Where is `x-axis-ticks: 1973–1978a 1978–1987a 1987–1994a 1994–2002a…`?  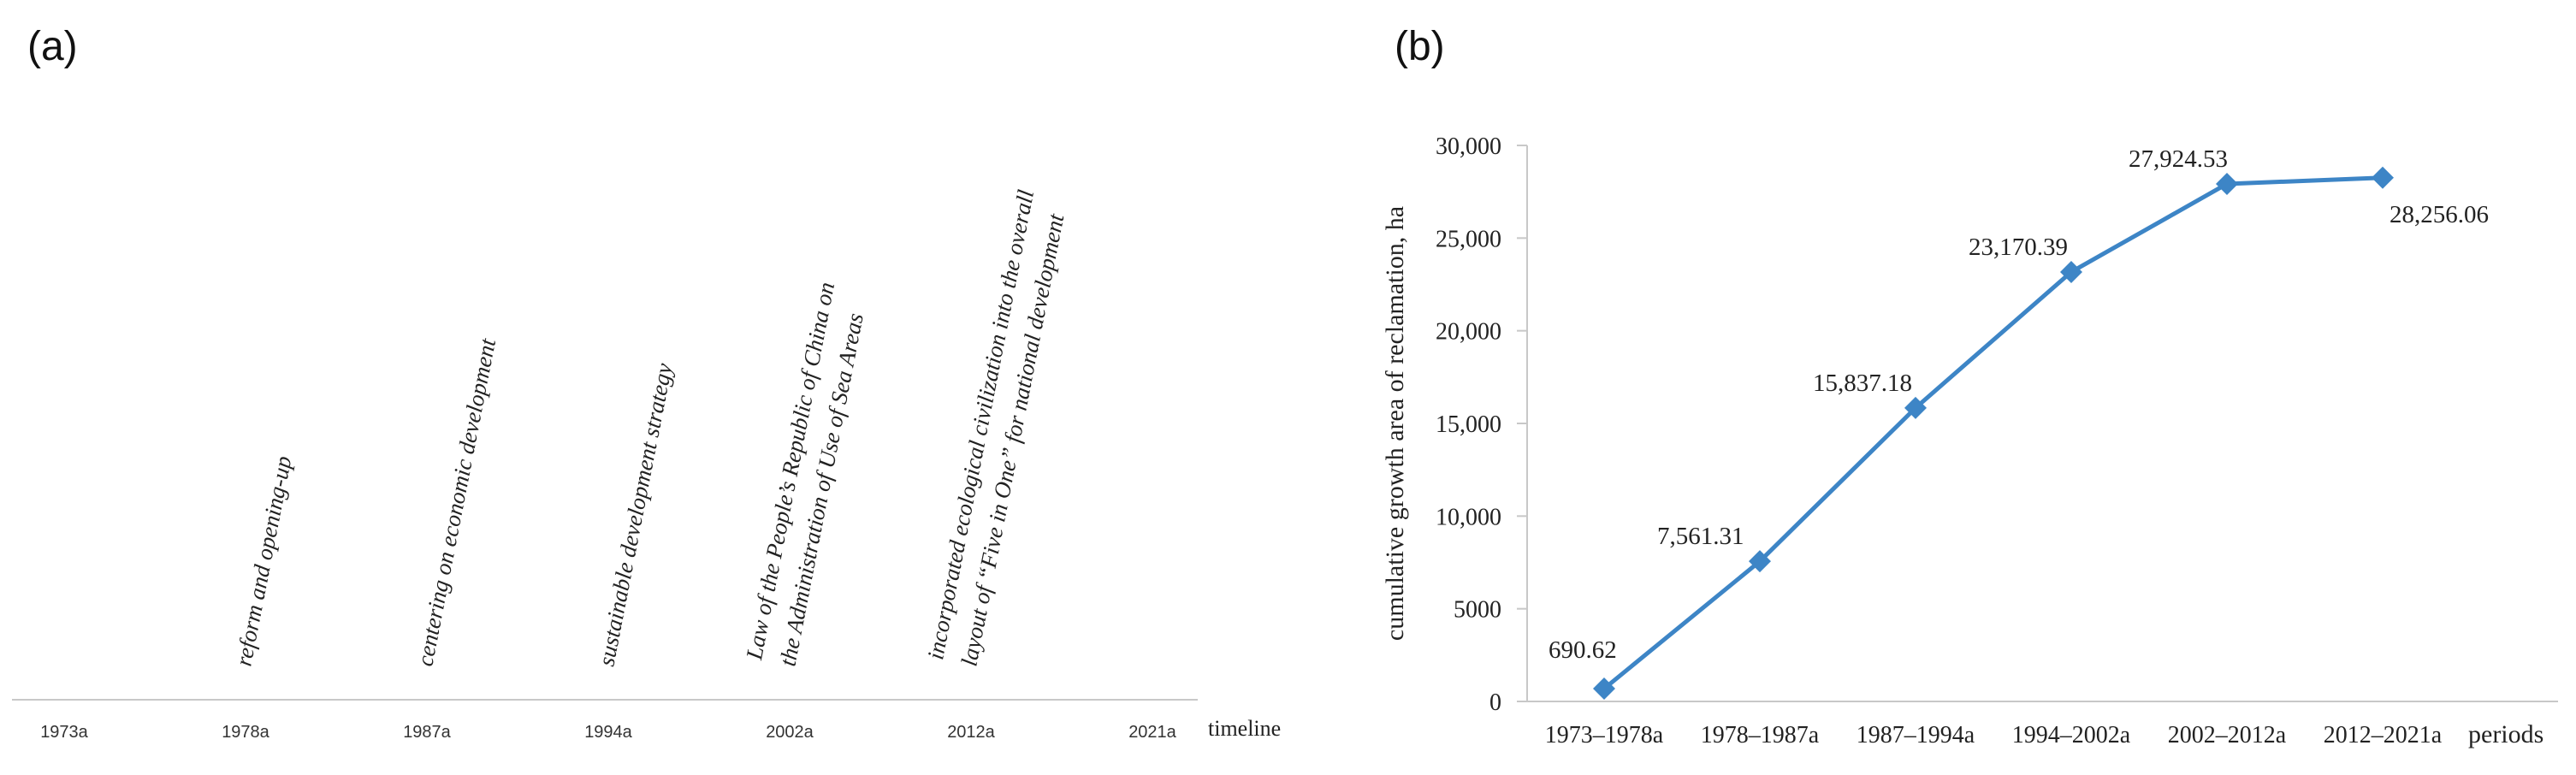
x-axis-ticks: 1973–1978a 1978–1987a 1987–1994a 1994–2002a… is located at coordinates (1994, 735).